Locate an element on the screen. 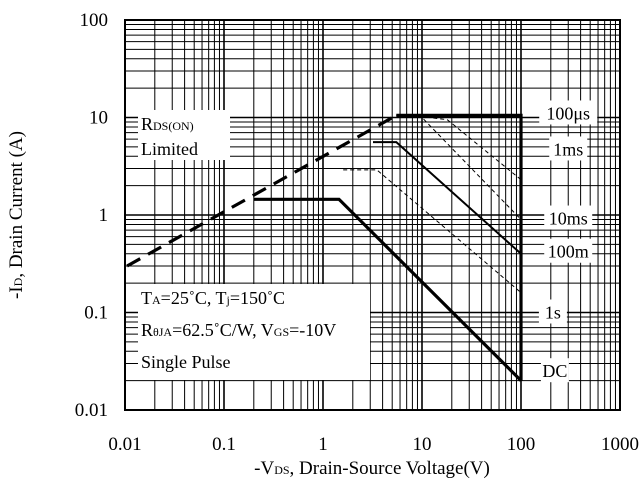 This screenshot has width=644, height=484. curve-label: 1ms is located at coordinates (568, 149).